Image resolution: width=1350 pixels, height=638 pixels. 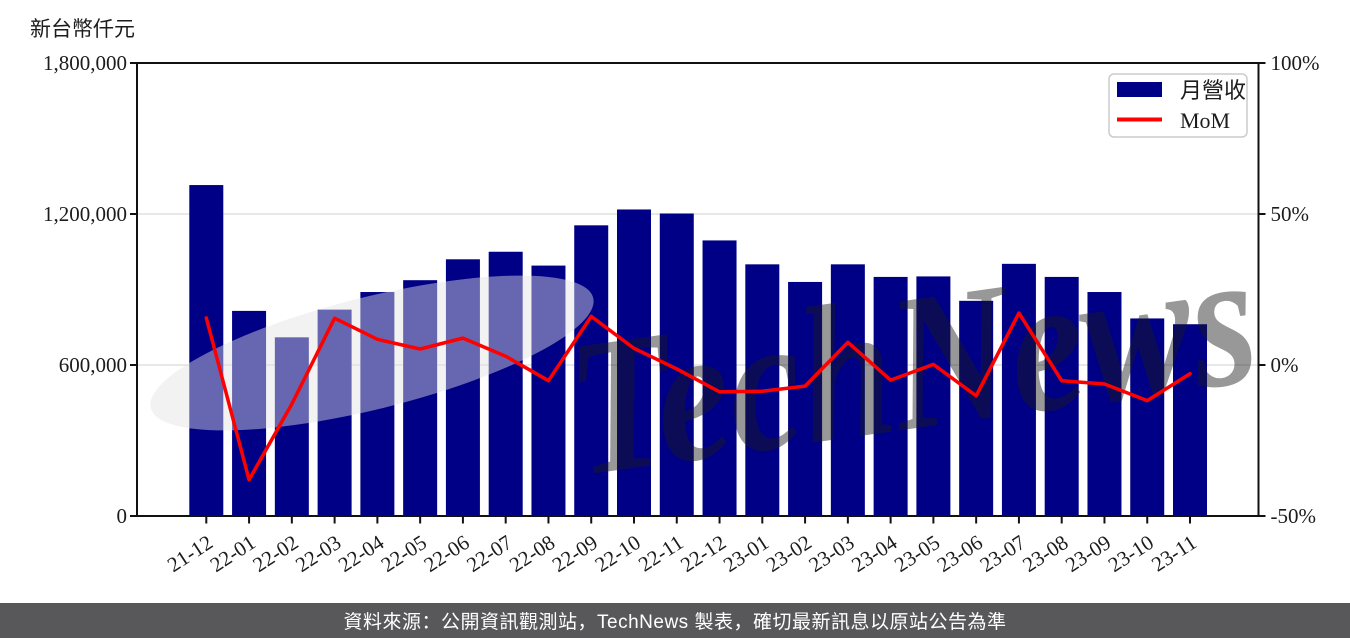 What do you see at coordinates (661, 553) in the screenshot?
I see `x-axis-tick-label: 22-11` at bounding box center [661, 553].